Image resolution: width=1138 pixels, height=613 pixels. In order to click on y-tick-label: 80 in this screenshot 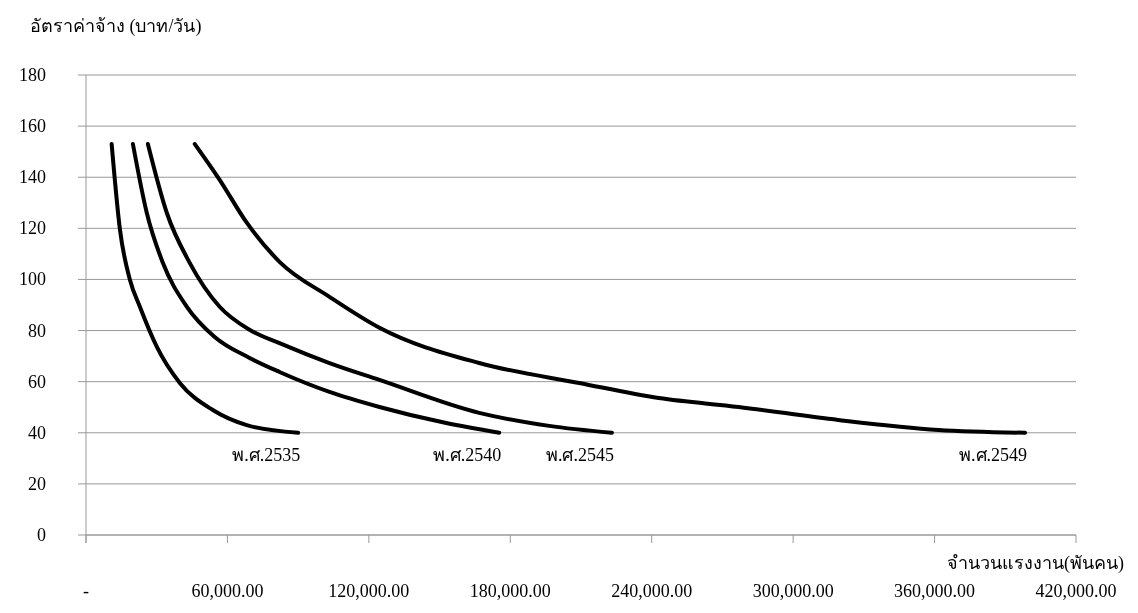, I will do `click(37, 330)`.